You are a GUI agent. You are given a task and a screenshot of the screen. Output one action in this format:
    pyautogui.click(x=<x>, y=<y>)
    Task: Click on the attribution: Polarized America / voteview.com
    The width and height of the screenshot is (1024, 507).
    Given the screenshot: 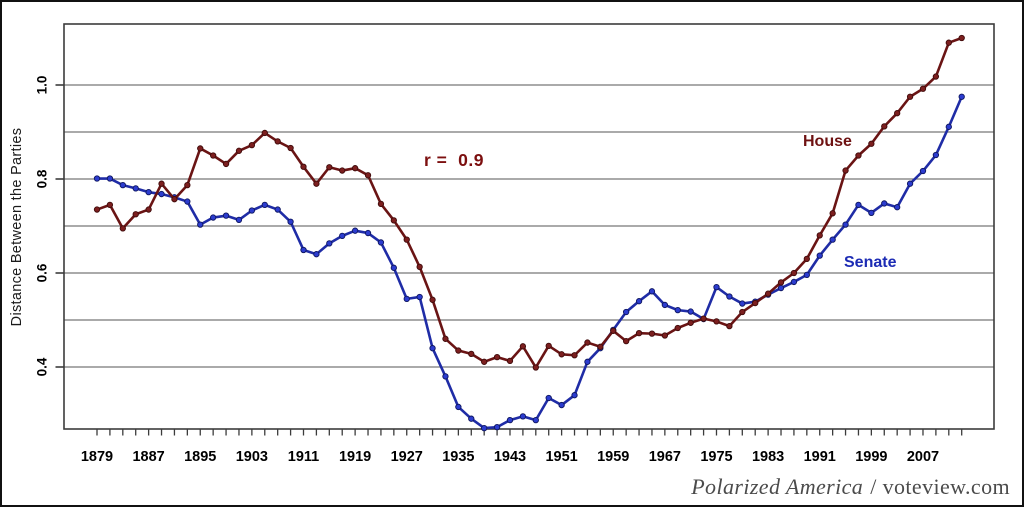 What is the action you would take?
    pyautogui.click(x=850, y=487)
    